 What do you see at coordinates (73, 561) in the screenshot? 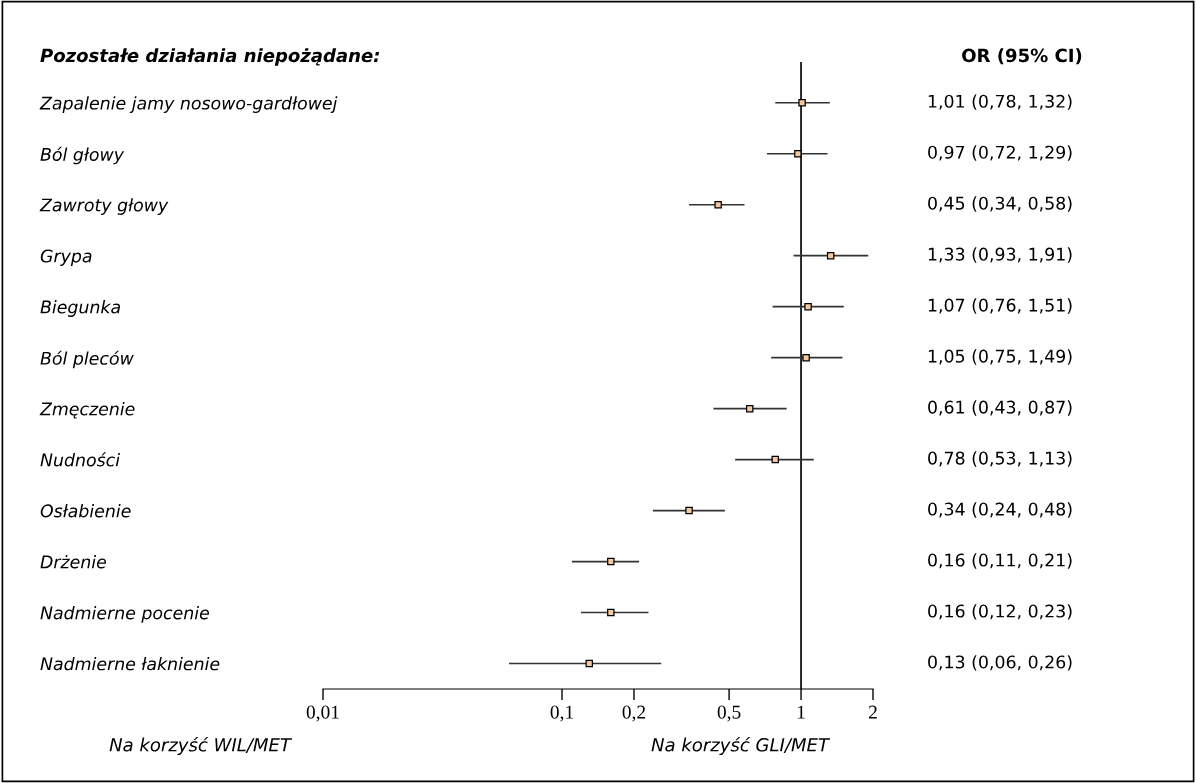
I see `y-tick-label: Drżenie` at bounding box center [73, 561].